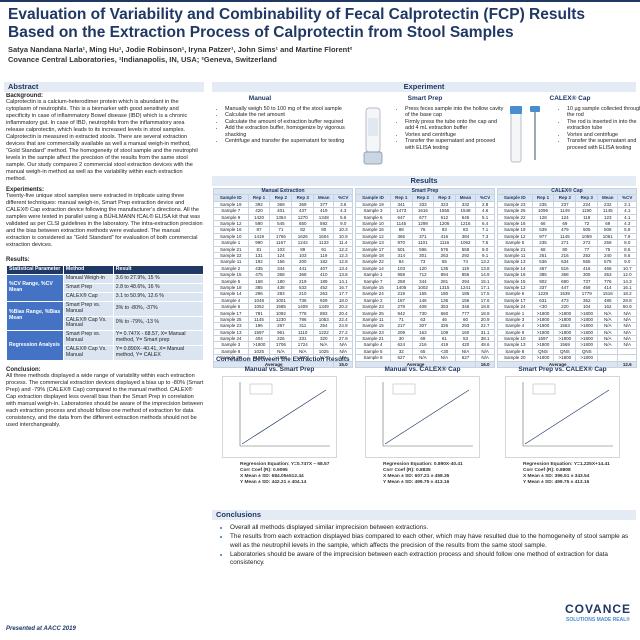 This screenshot has height=640, width=640. I want to click on table-cell: 1053, so click(324, 319).